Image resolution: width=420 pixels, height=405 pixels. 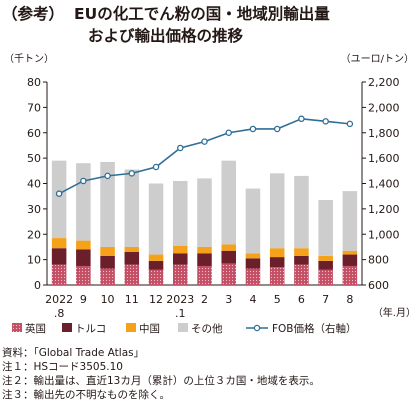 What do you see at coordinates (59, 313) in the screenshot?
I see `x-tick-sublabel: .8` at bounding box center [59, 313].